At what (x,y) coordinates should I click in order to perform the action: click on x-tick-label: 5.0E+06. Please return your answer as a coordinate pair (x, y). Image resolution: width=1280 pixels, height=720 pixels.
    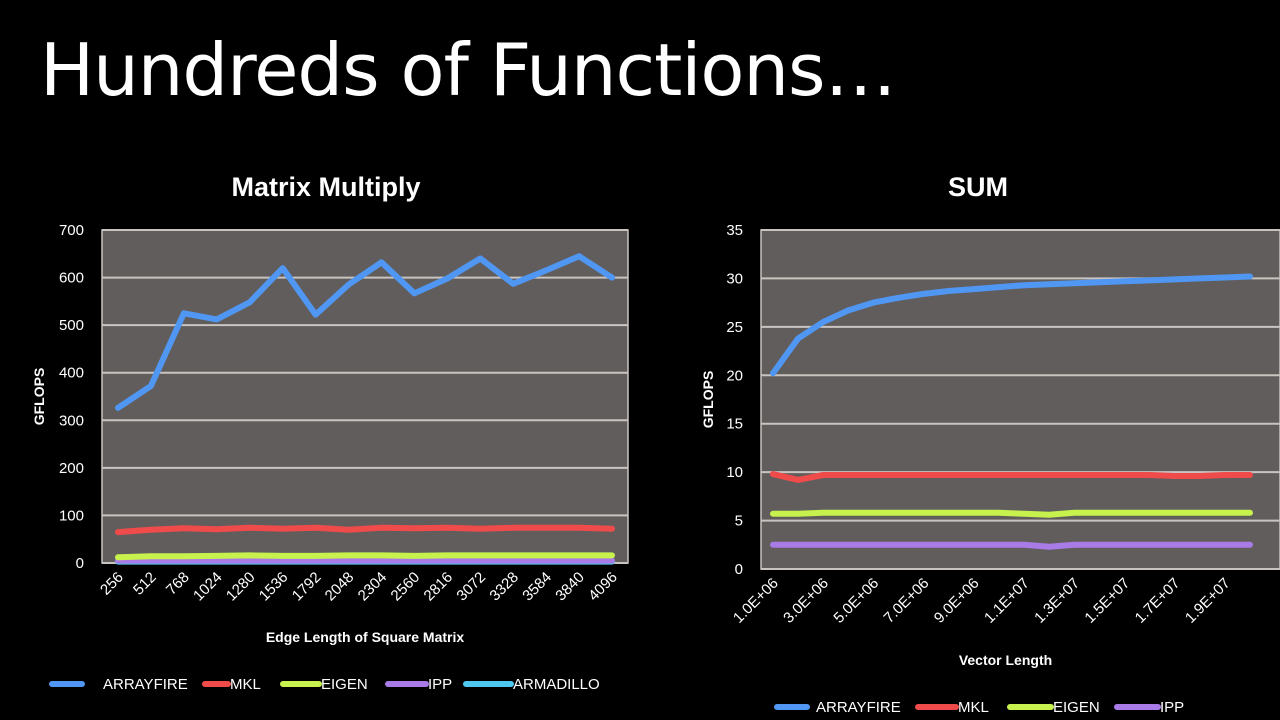
    Looking at the image, I should click on (856, 601).